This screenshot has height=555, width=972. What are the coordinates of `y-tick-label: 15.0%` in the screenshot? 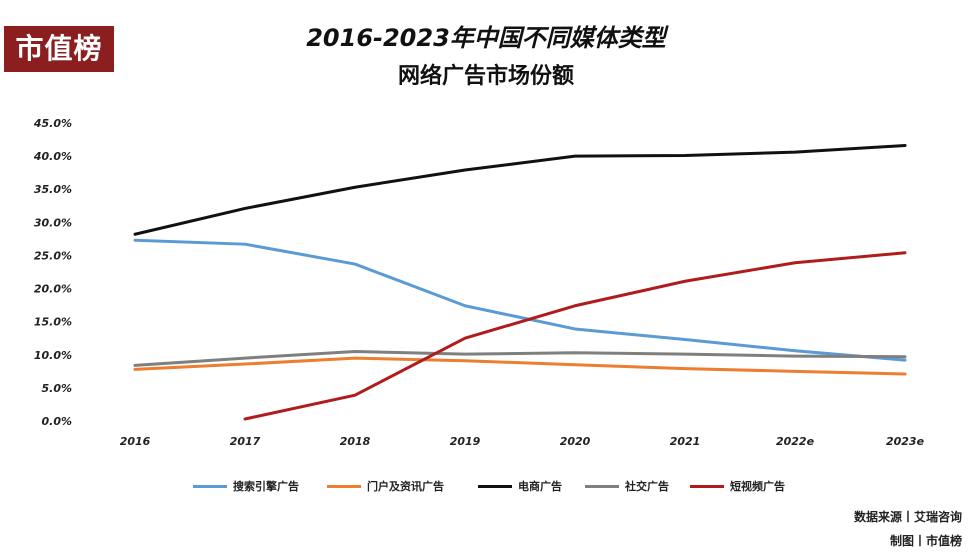 It's located at (53, 322).